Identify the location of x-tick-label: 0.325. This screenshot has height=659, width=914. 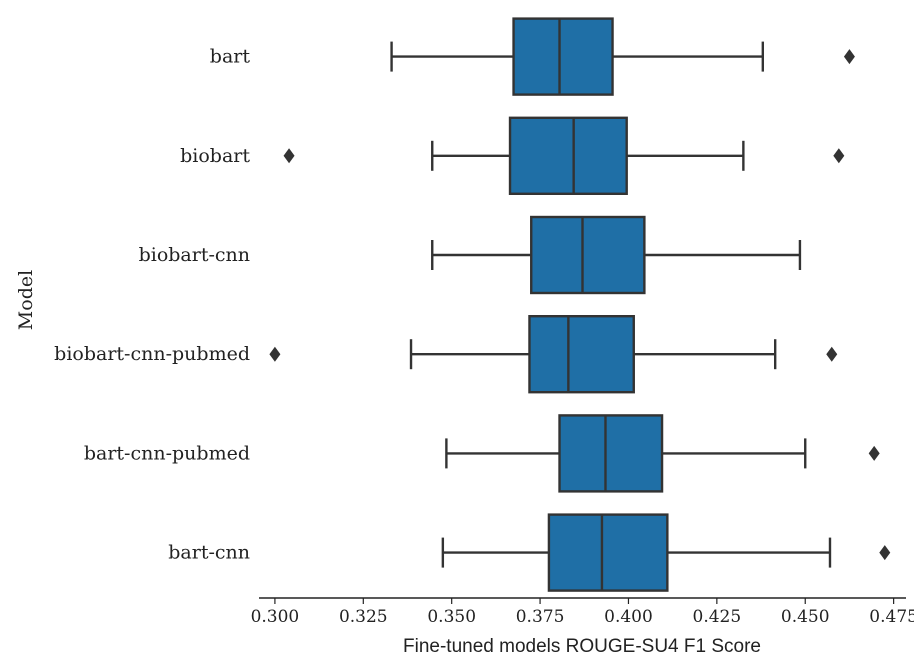
(363, 617).